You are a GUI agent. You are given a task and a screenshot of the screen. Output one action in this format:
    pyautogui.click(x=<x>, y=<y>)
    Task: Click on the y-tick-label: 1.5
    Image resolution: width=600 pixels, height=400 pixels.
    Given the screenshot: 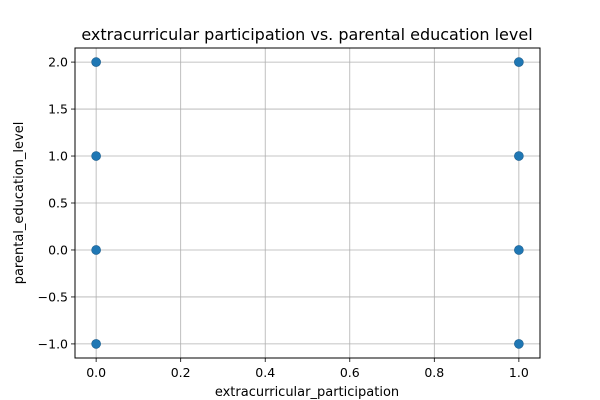 What is the action you would take?
    pyautogui.click(x=58, y=109)
    